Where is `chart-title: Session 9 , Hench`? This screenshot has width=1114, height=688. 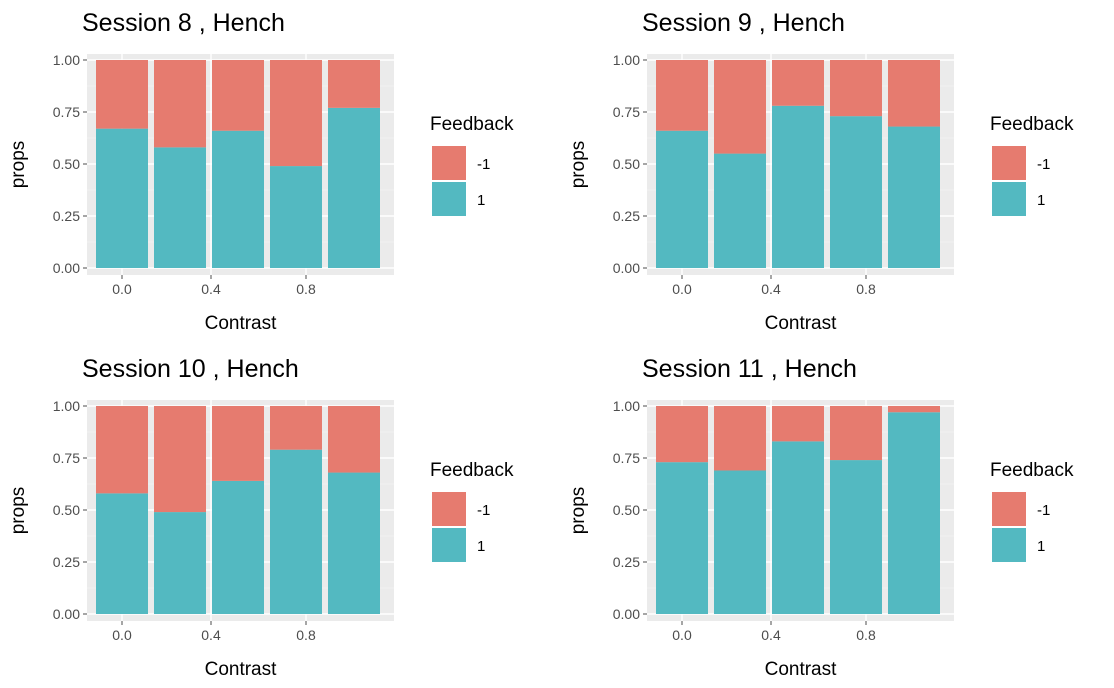
chart-title: Session 9 , Hench is located at coordinates (743, 23).